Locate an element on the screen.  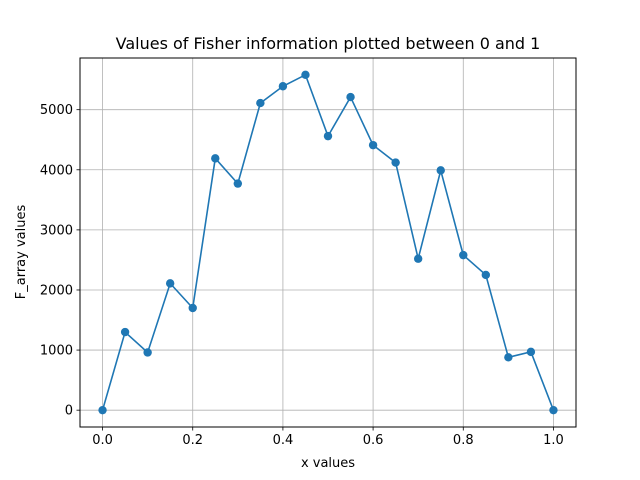
x-tick-label: 0.2 is located at coordinates (192, 440).